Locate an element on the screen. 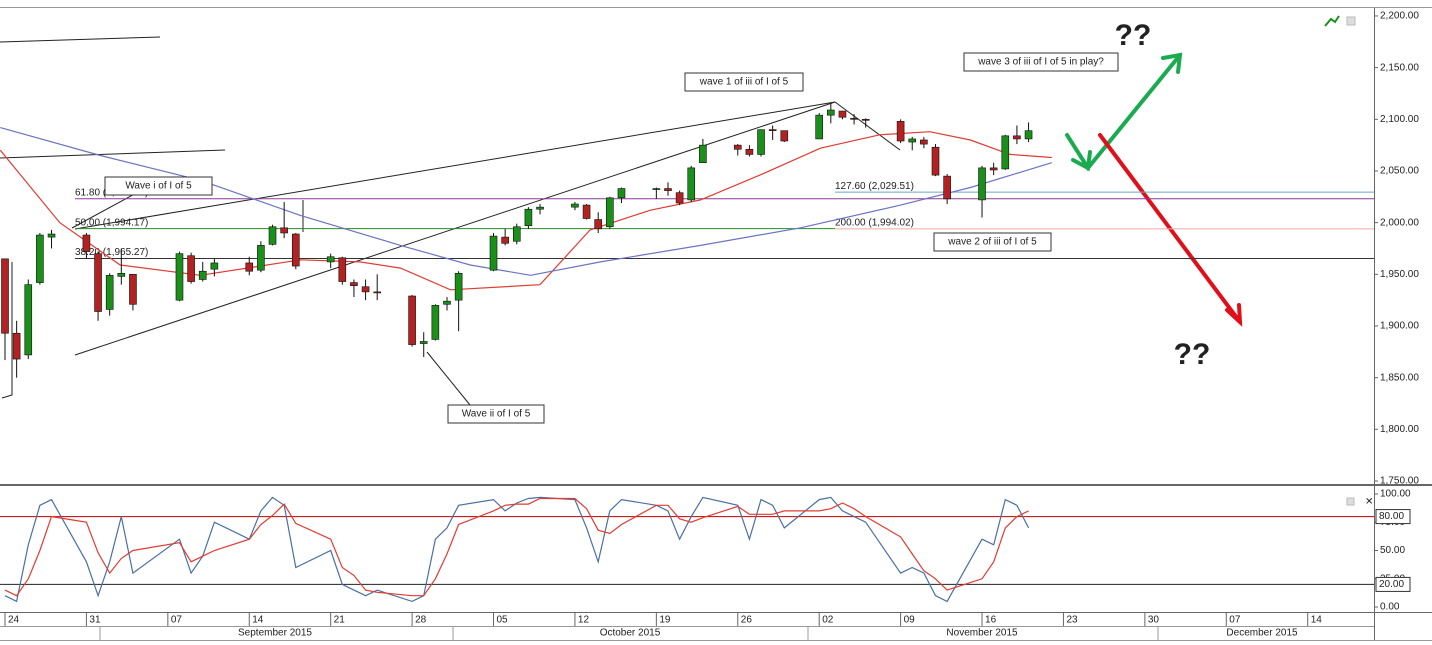 Image resolution: width=1432 pixels, height=645 pixels. level-label: 20.00 is located at coordinates (1391, 584).